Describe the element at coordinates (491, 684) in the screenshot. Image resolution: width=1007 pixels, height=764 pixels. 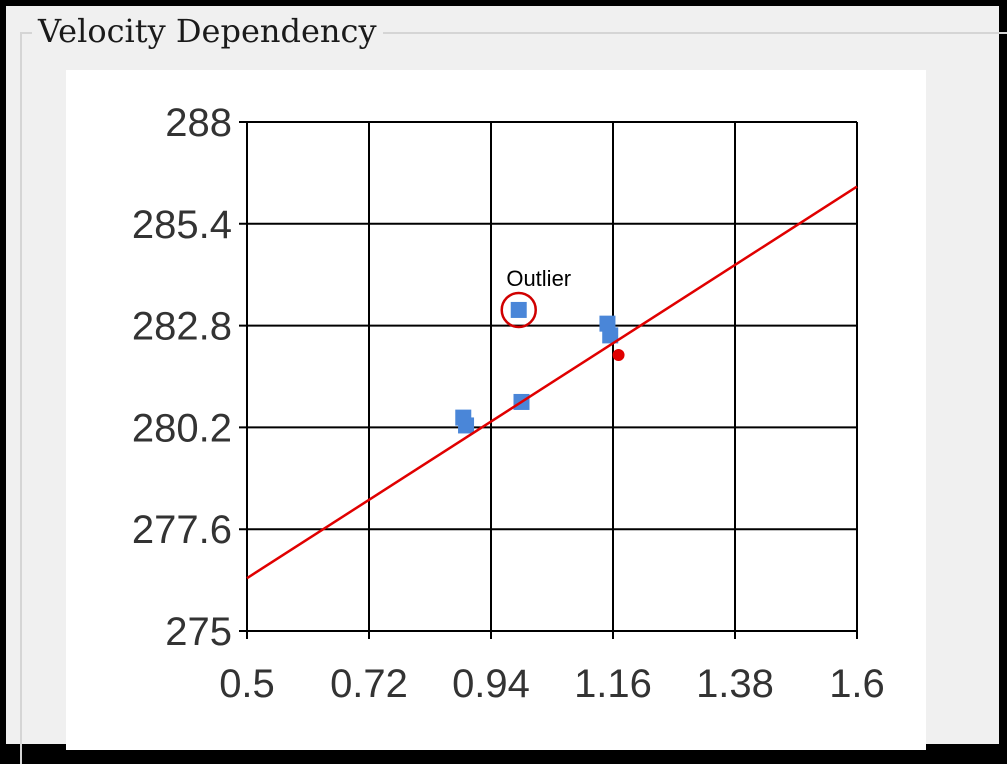
I see `x-tick-label: 0.94` at that location.